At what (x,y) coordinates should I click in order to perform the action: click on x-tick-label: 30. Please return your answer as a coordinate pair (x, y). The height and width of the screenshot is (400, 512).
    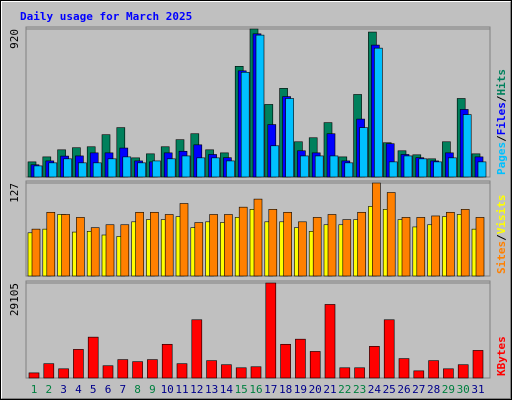
    Looking at the image, I should click on (463, 389).